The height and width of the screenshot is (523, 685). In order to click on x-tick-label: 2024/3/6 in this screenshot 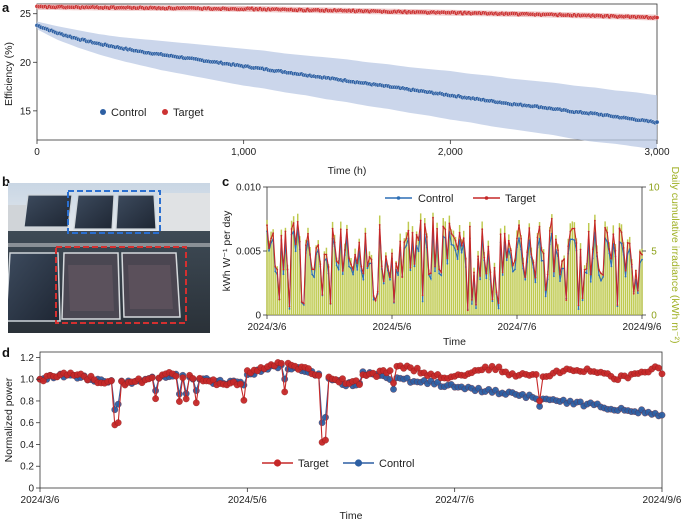, I will do `click(267, 327)`.